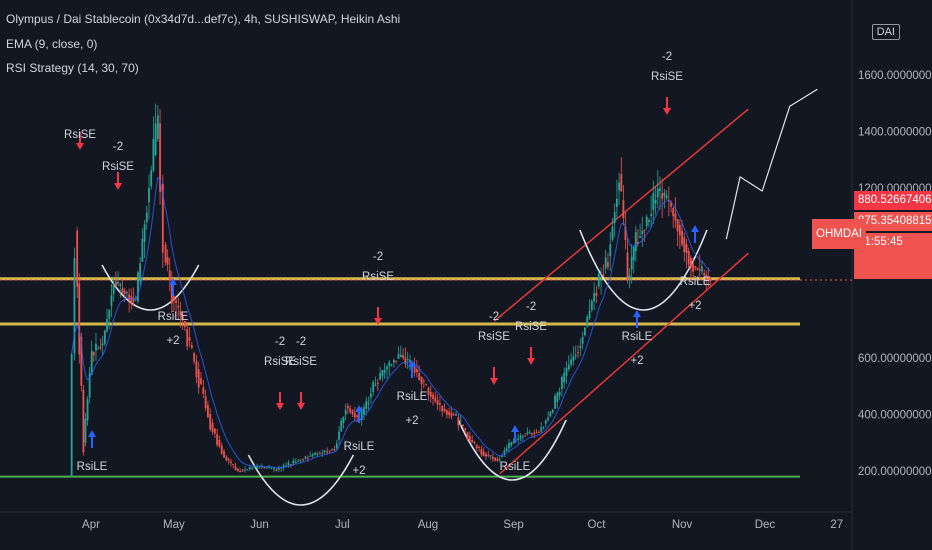 This screenshot has width=932, height=550. I want to click on price-tick-label: 1600.0000000000, so click(895, 76).